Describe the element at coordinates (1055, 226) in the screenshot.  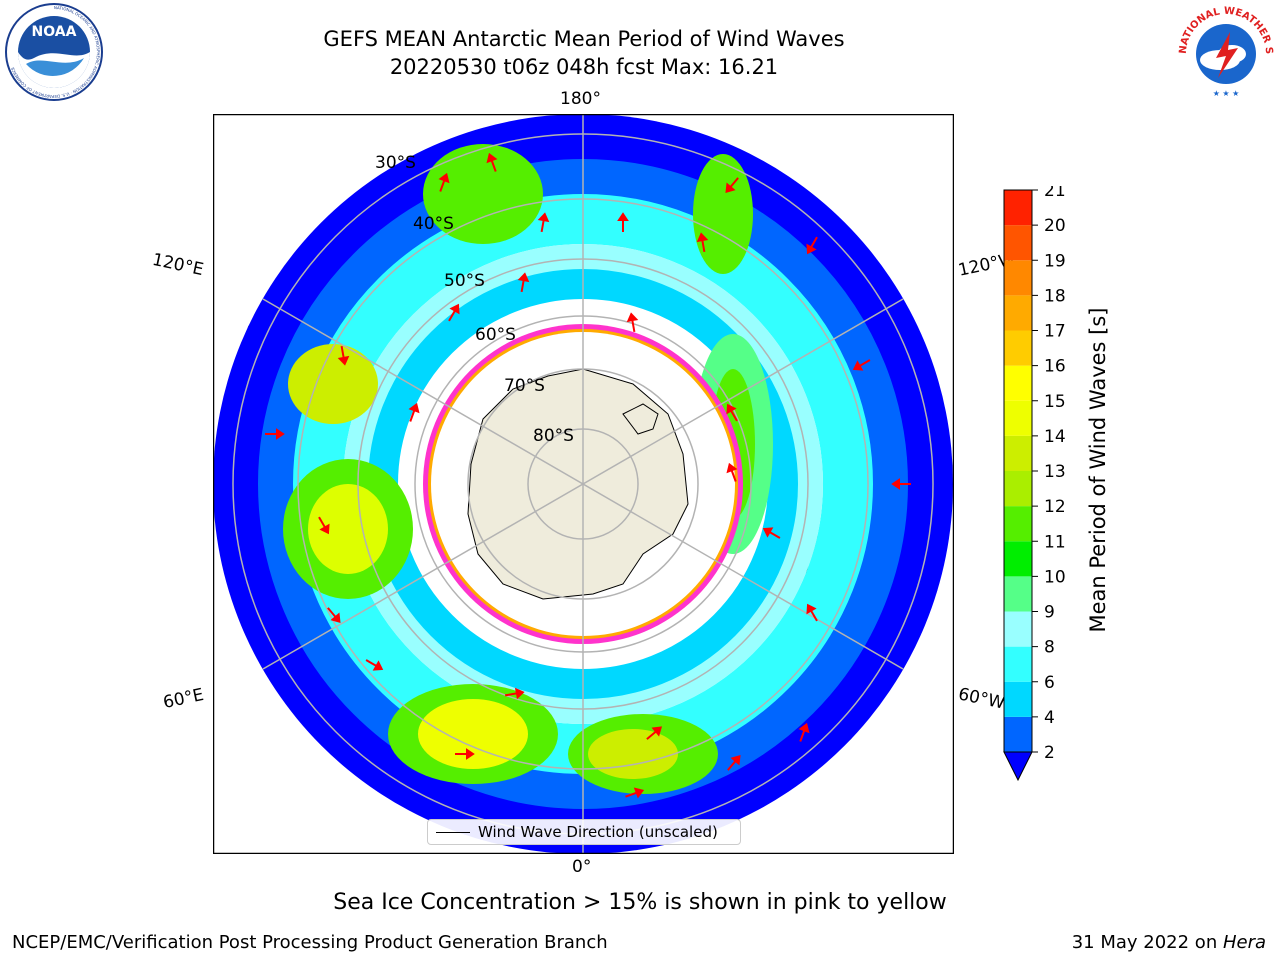
I see `colorbar-tick-label: 20` at that location.